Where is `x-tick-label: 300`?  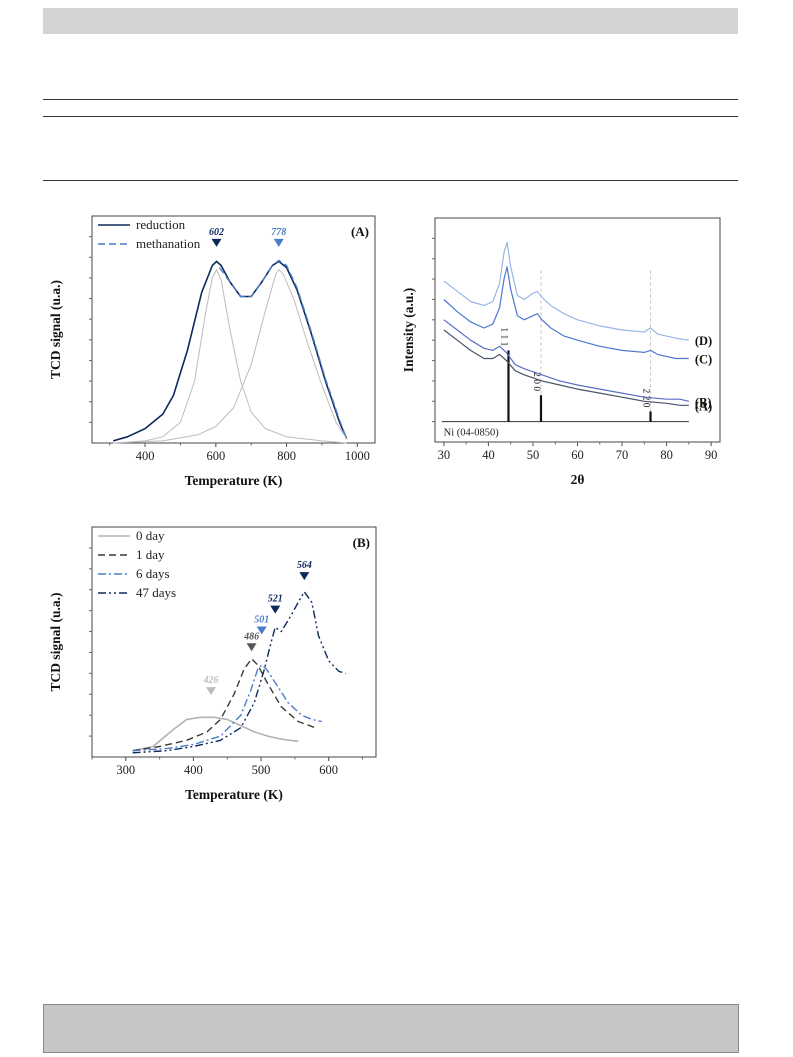
x-tick-label: 300 is located at coordinates (125, 770).